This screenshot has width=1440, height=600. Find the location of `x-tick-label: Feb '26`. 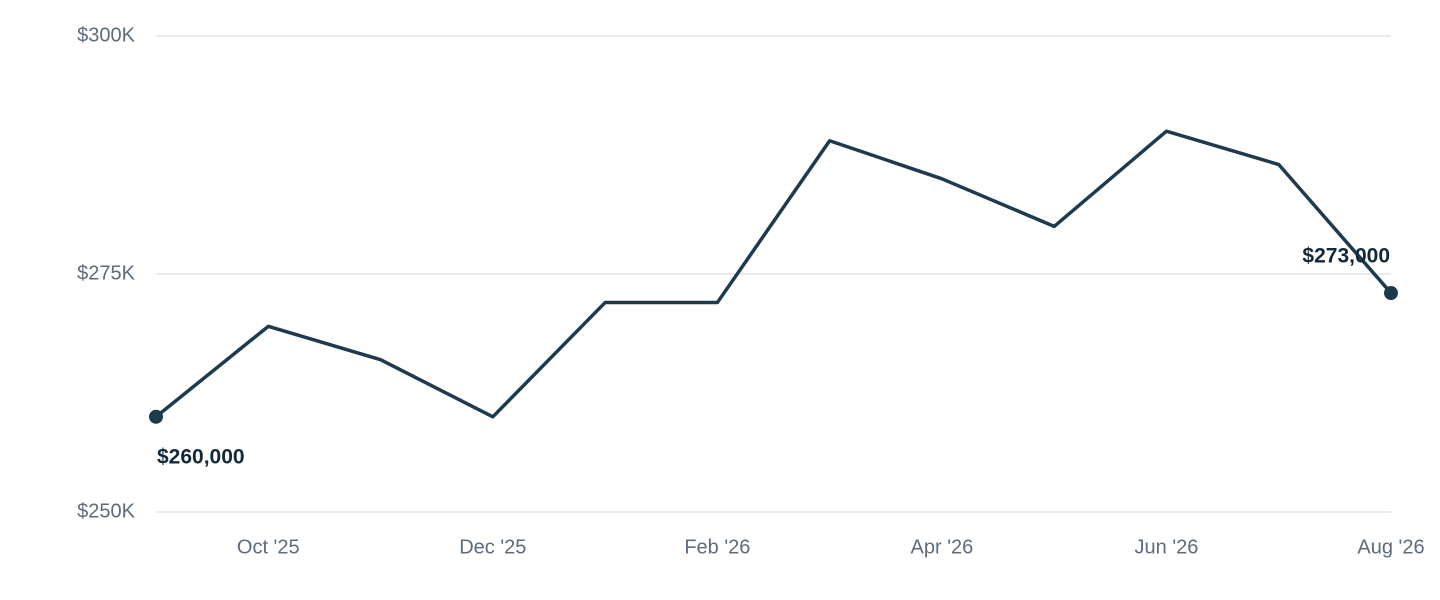

x-tick-label: Feb '26 is located at coordinates (717, 547).